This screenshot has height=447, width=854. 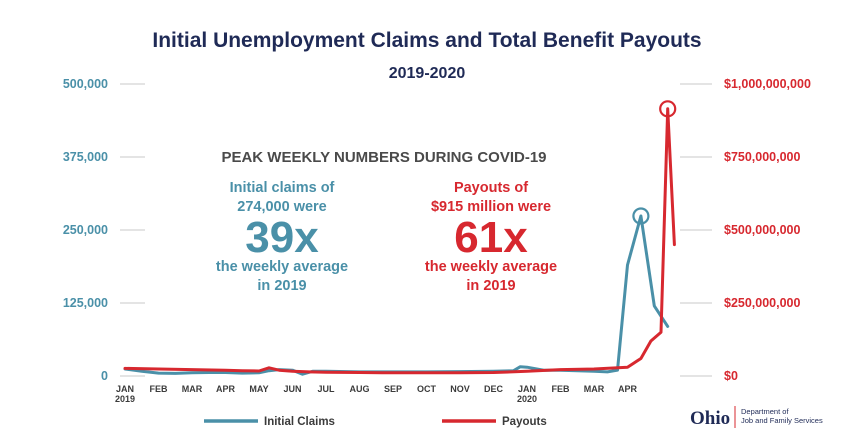 What do you see at coordinates (383, 157) in the screenshot?
I see `annotation-heading: PEAK WEEKLY NUMBERS DURING COVID-19` at bounding box center [383, 157].